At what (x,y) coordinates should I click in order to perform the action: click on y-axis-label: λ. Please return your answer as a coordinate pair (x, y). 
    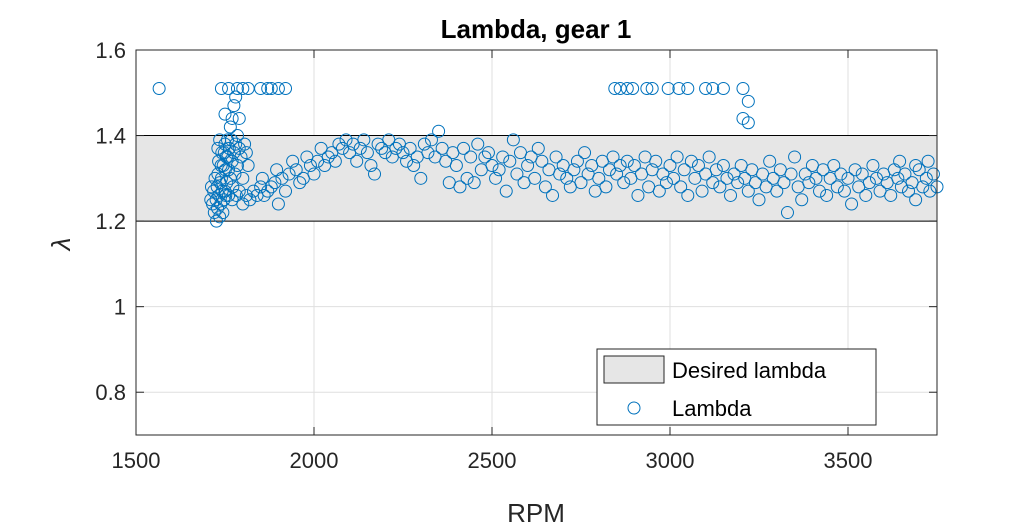
    Looking at the image, I should click on (61, 245).